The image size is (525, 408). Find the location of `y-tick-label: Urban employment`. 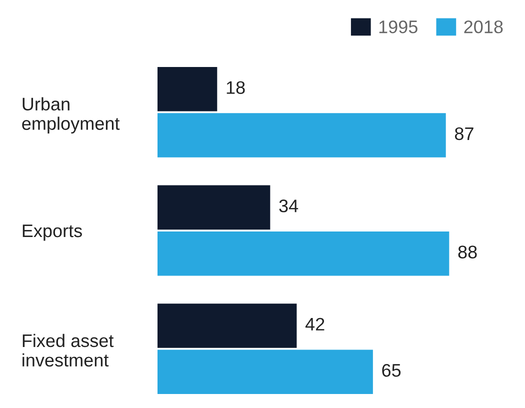

y-tick-label: Urban employment is located at coordinates (71, 115).